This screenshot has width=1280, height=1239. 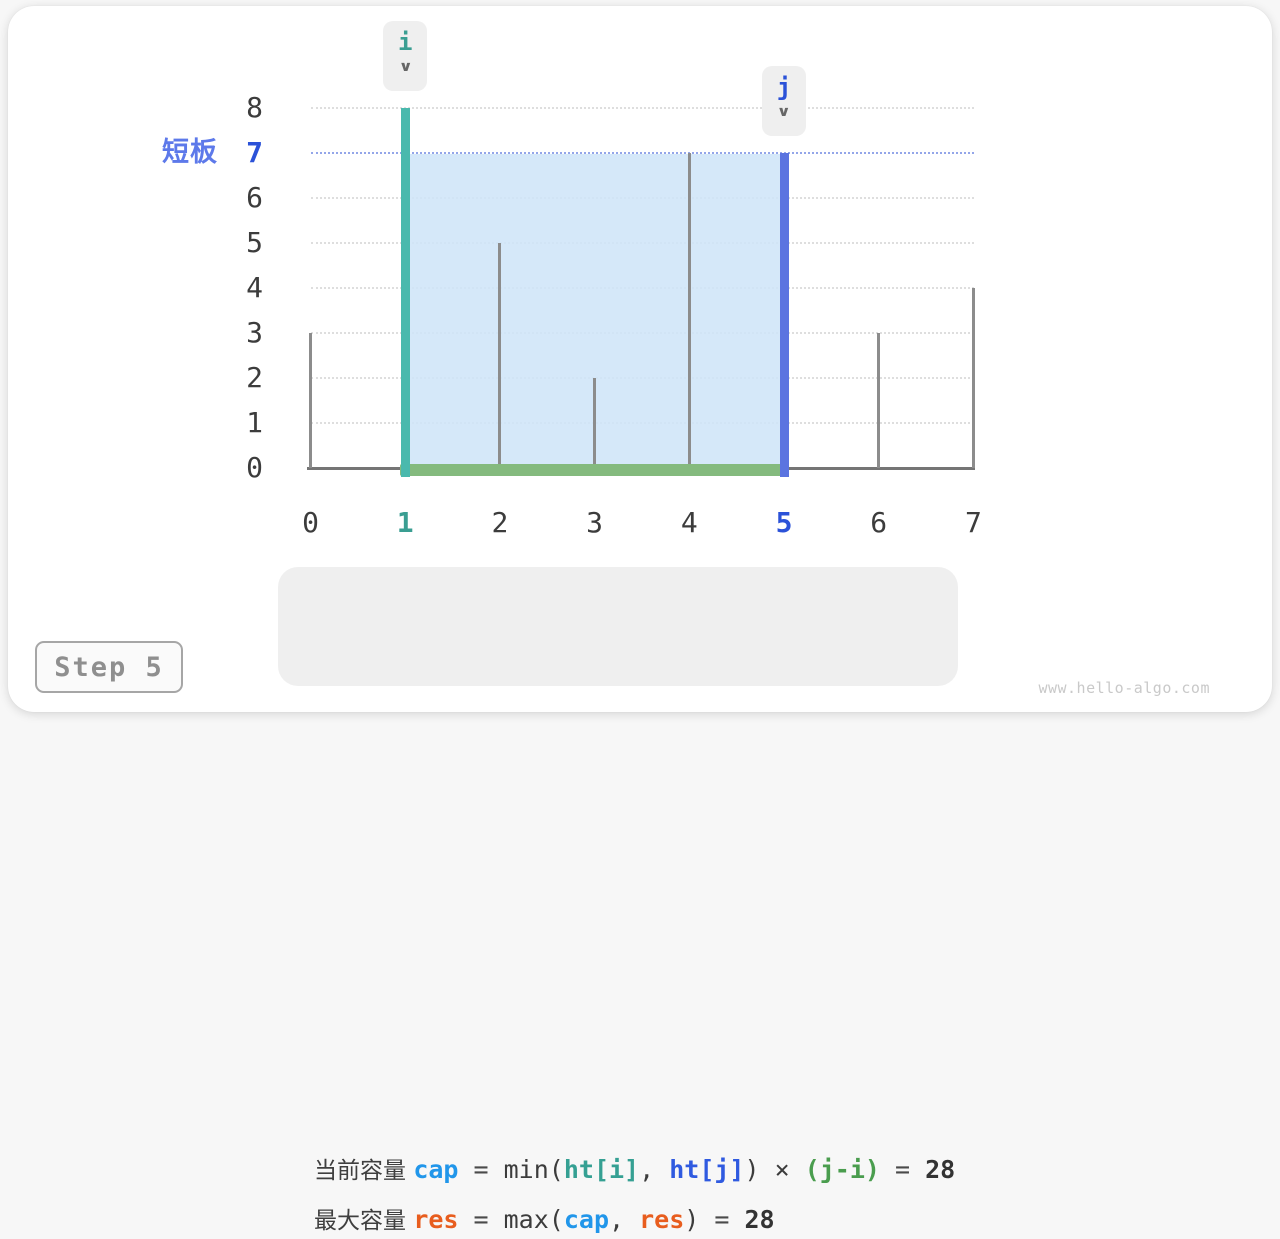 I want to click on formula-token-hti: ht[i], so click(x=601, y=1169).